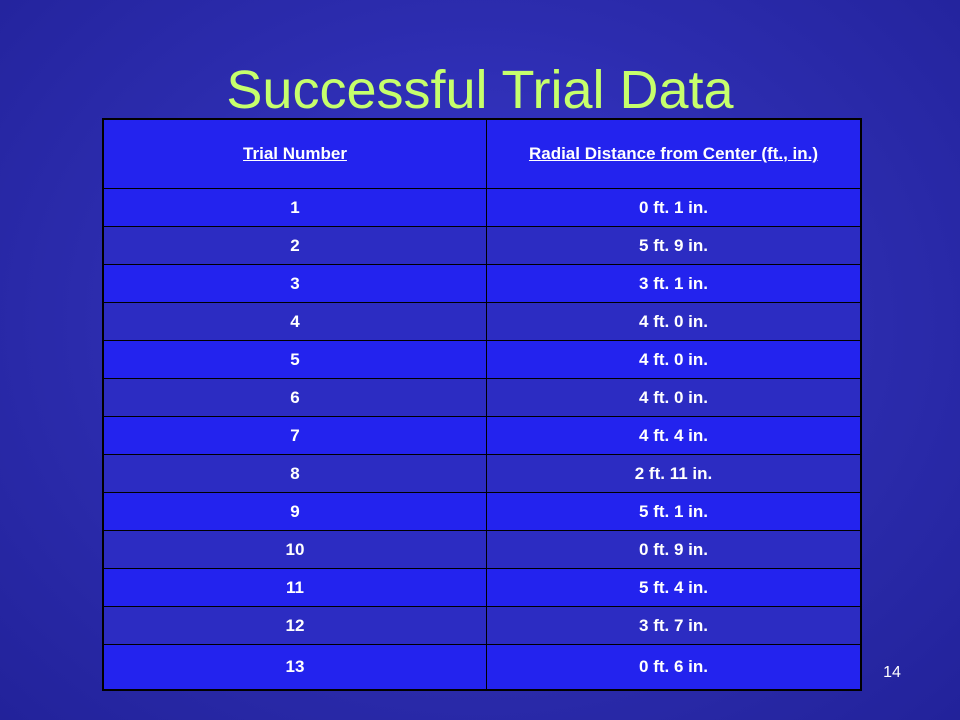  Describe the element at coordinates (892, 672) in the screenshot. I see `slide-page-number: 14` at that location.